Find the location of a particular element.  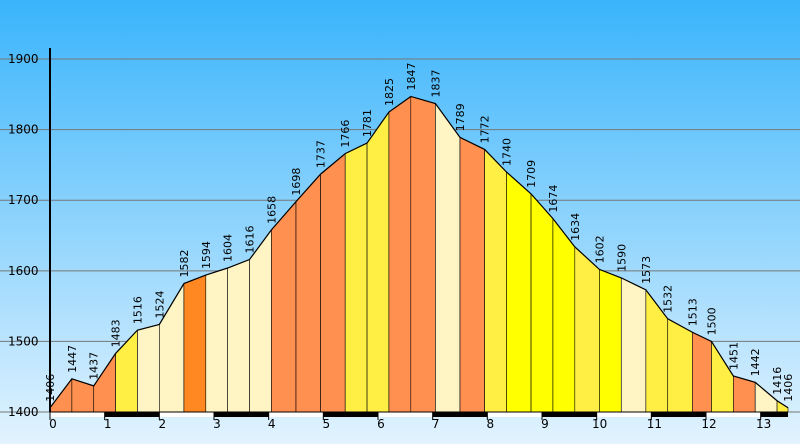

y-tick-label: 1600 is located at coordinates (23, 271).